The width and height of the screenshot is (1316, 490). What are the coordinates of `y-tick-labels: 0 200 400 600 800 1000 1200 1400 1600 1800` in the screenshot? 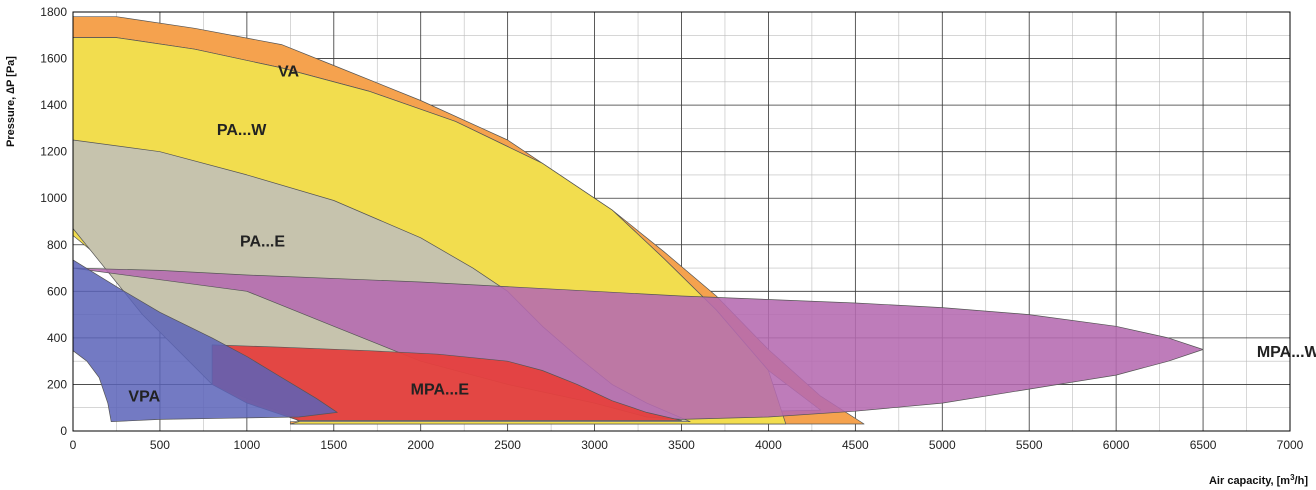 It's located at (53, 221).